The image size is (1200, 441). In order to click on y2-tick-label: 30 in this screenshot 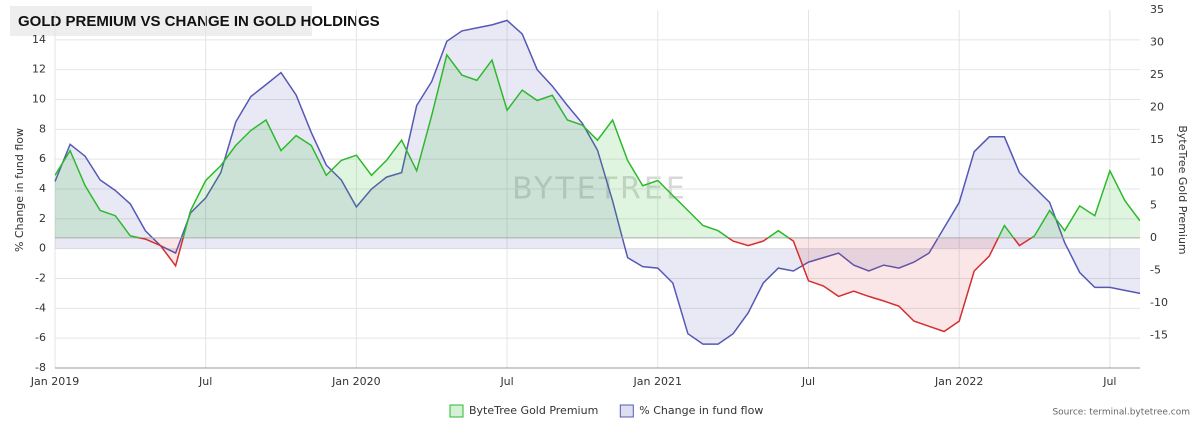, I will do `click(1157, 42)`.